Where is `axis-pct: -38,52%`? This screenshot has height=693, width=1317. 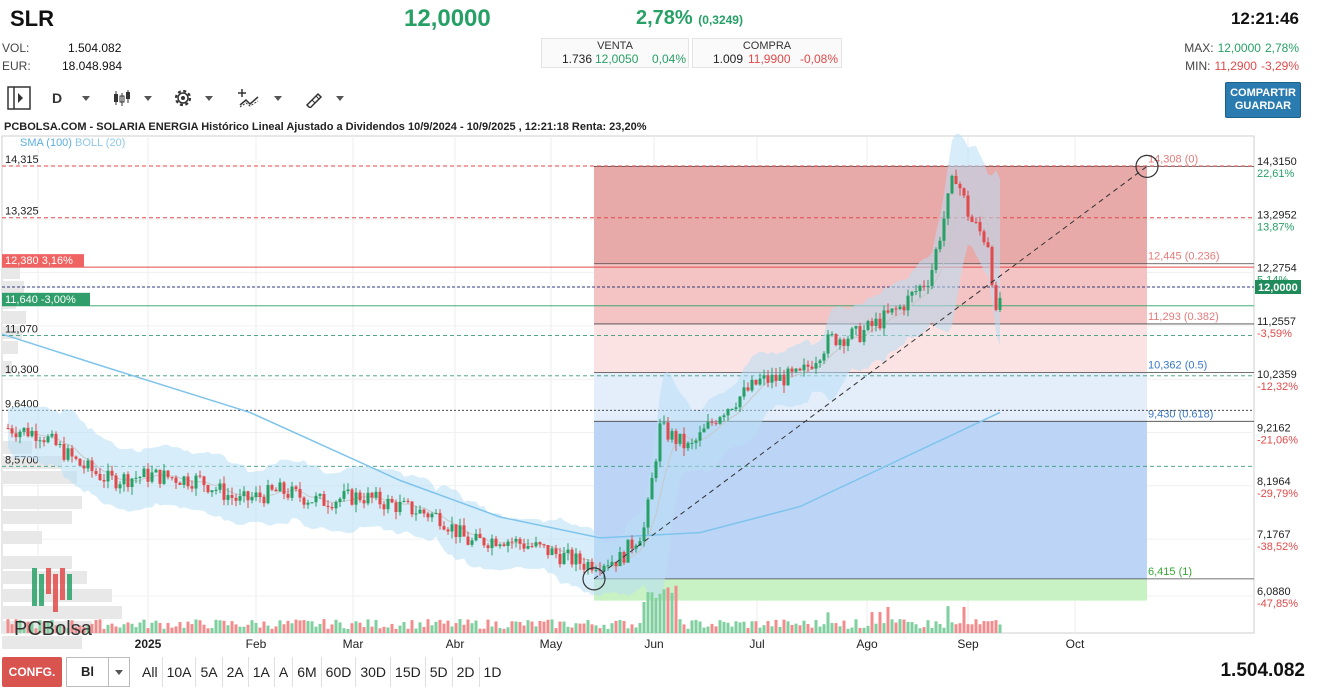
axis-pct: -38,52% is located at coordinates (1277, 547).